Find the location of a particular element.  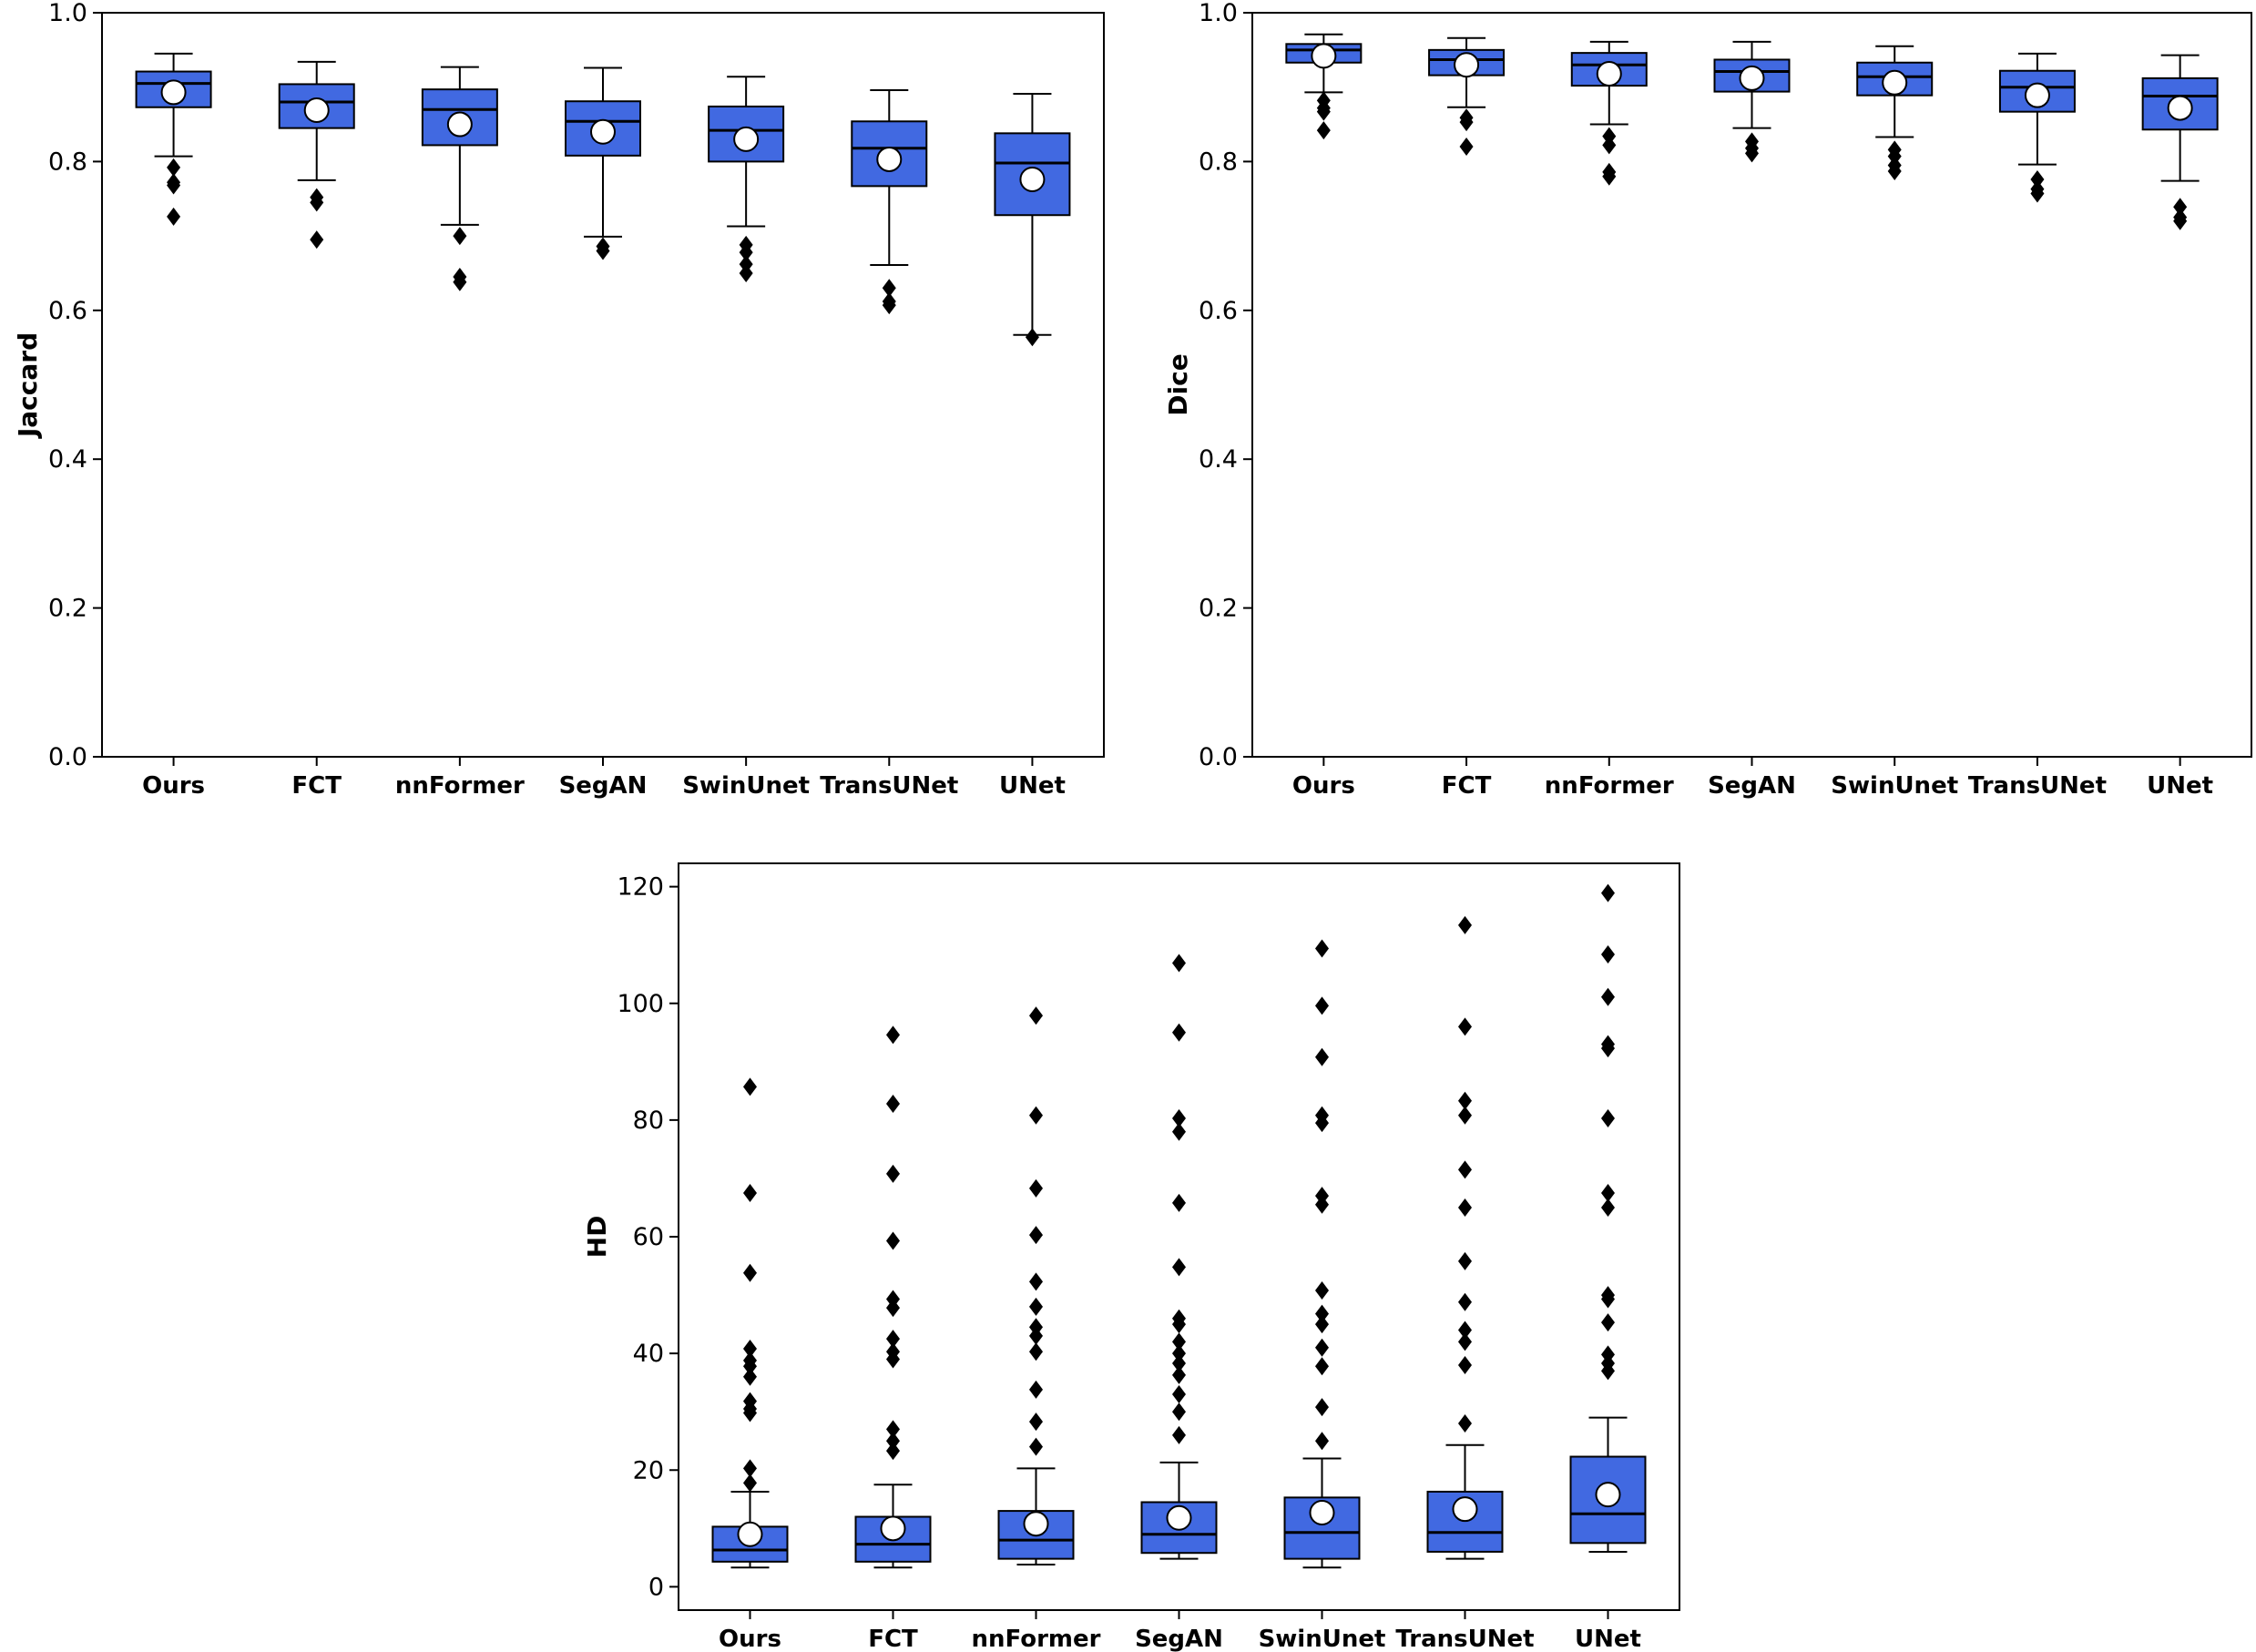

hd-category-label: SegAN is located at coordinates (1179, 1639).